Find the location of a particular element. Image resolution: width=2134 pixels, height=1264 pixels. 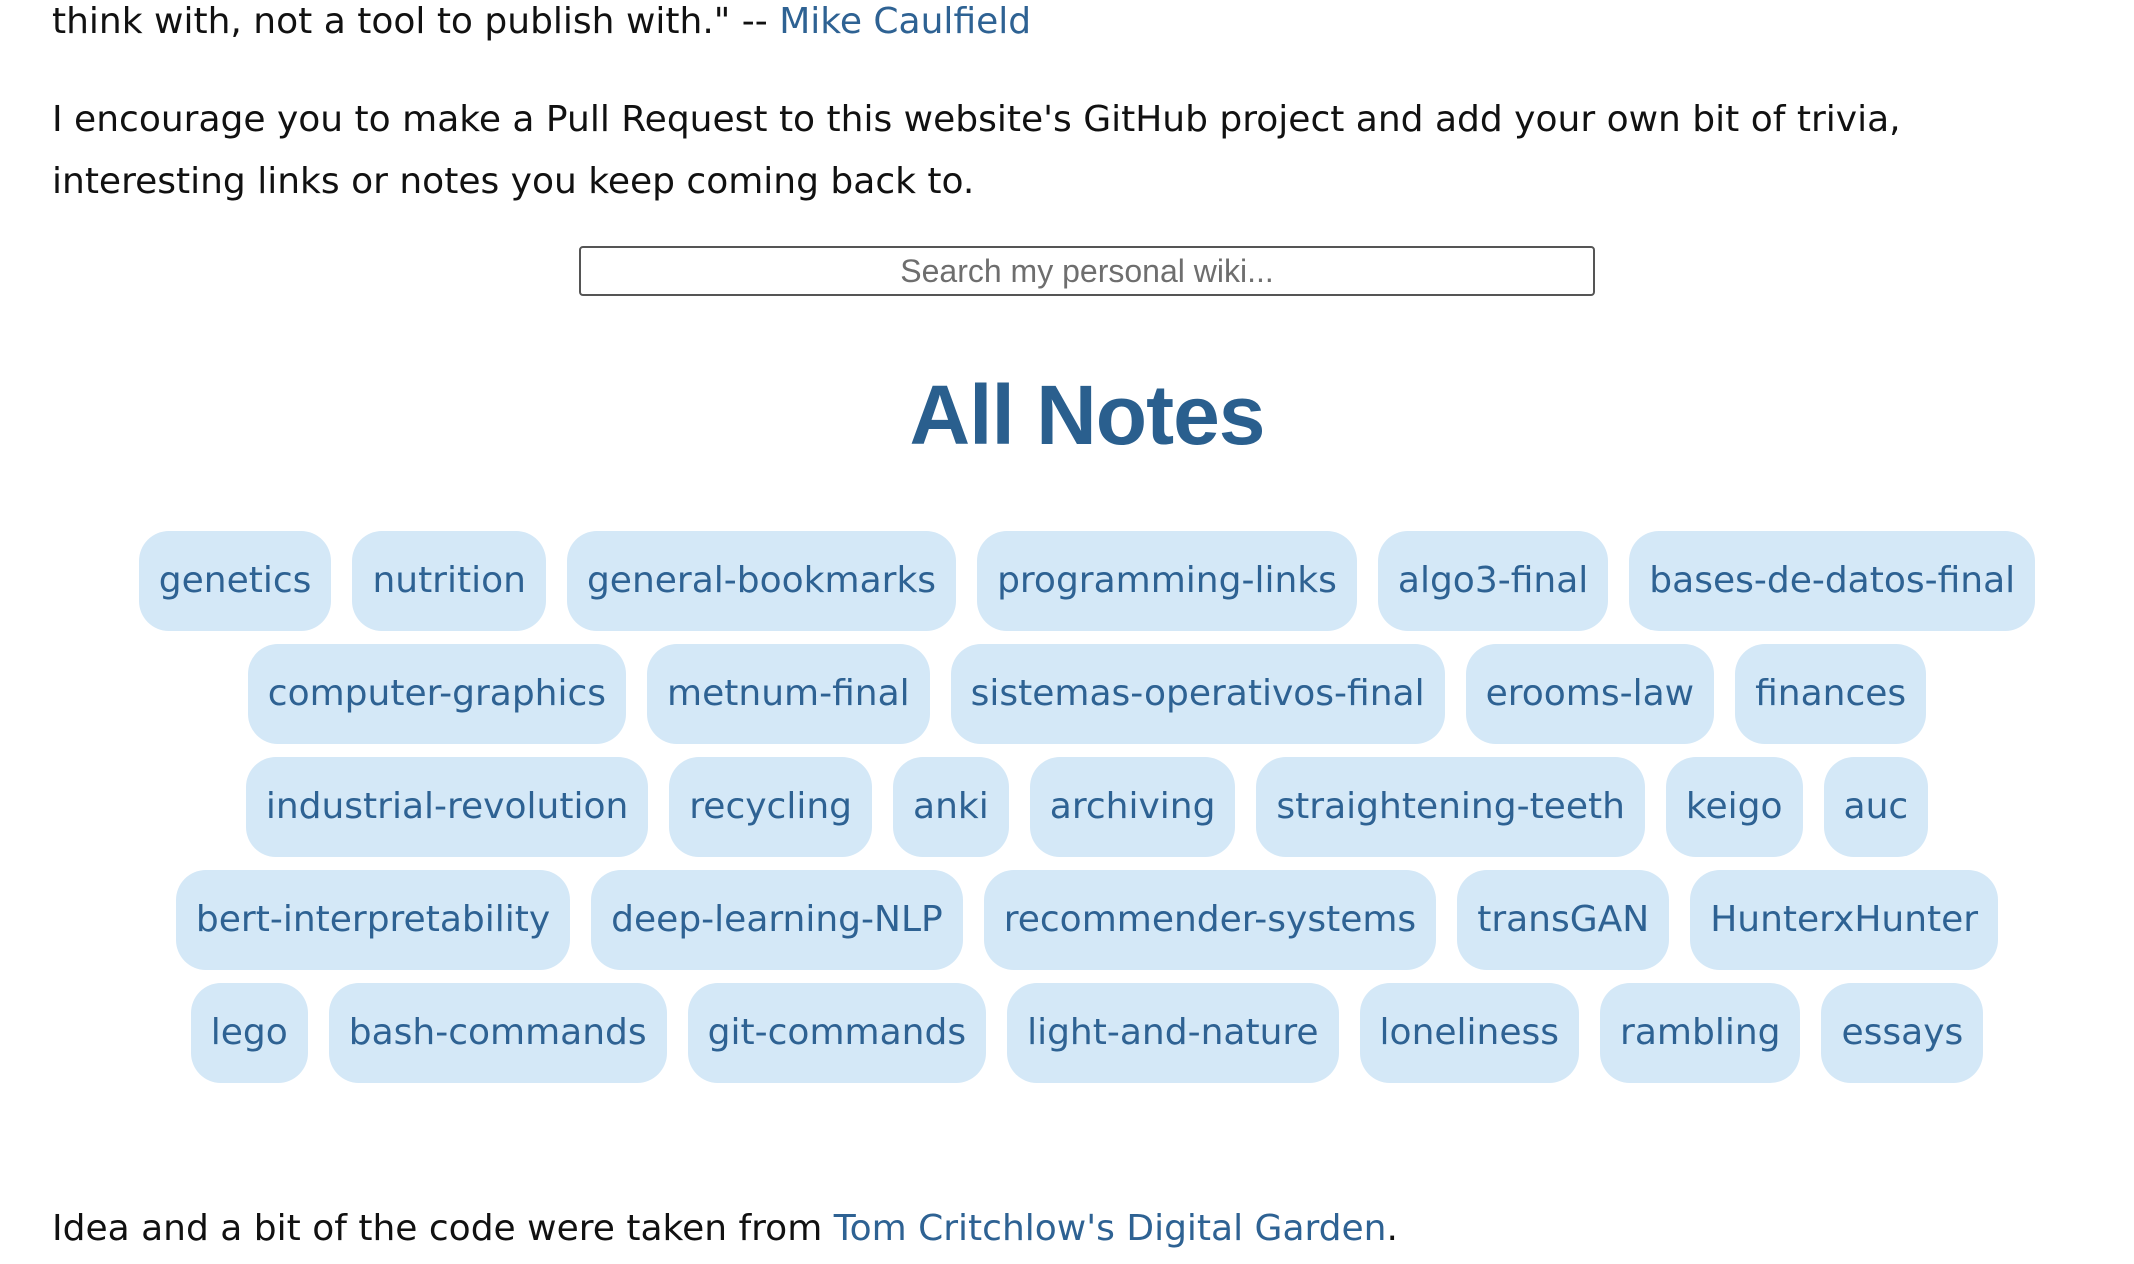

note-tag-hunterxhunter: HunterxHunter is located at coordinates (1844, 920).